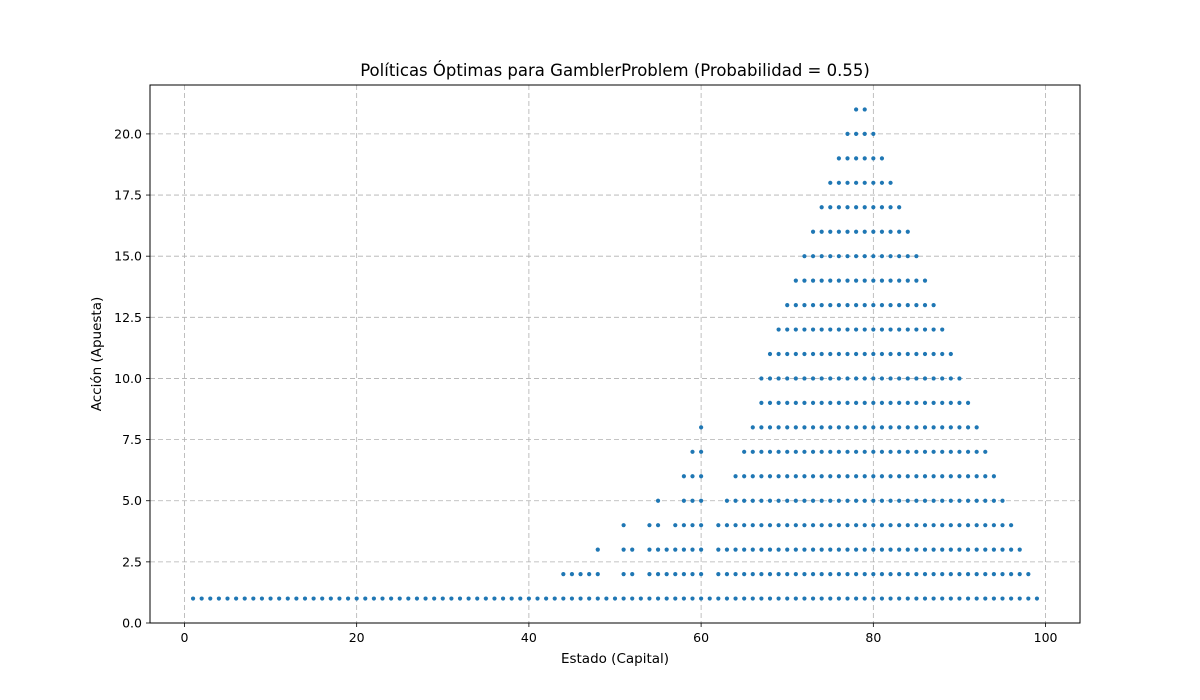  I want to click on x-tick-label: 0, so click(184, 637).